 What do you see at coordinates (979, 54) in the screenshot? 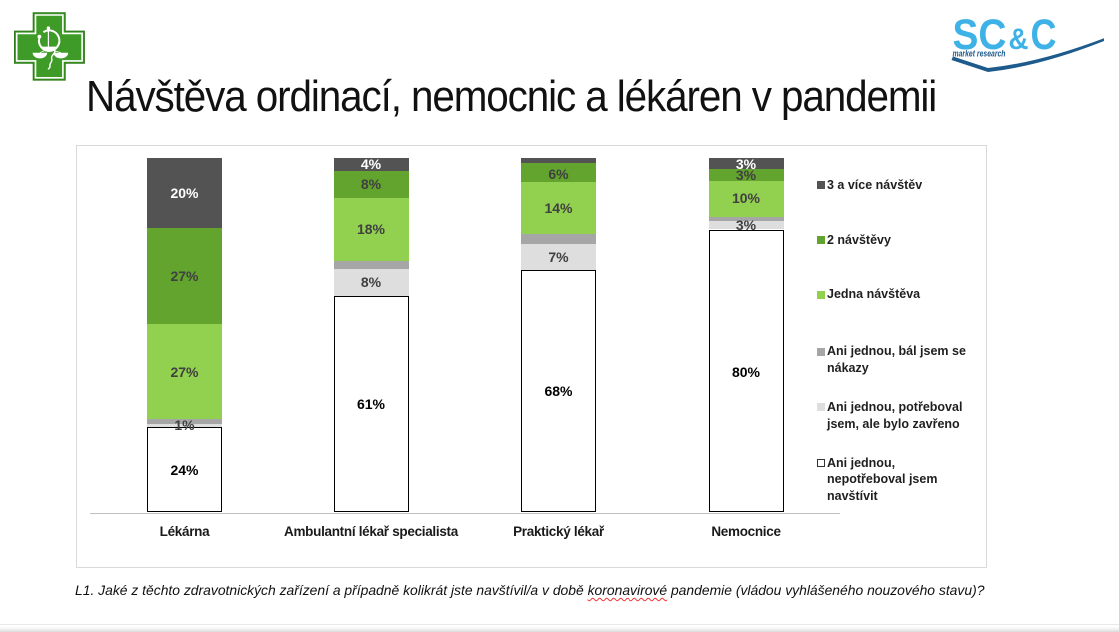
I see `svg-text: market research` at bounding box center [979, 54].